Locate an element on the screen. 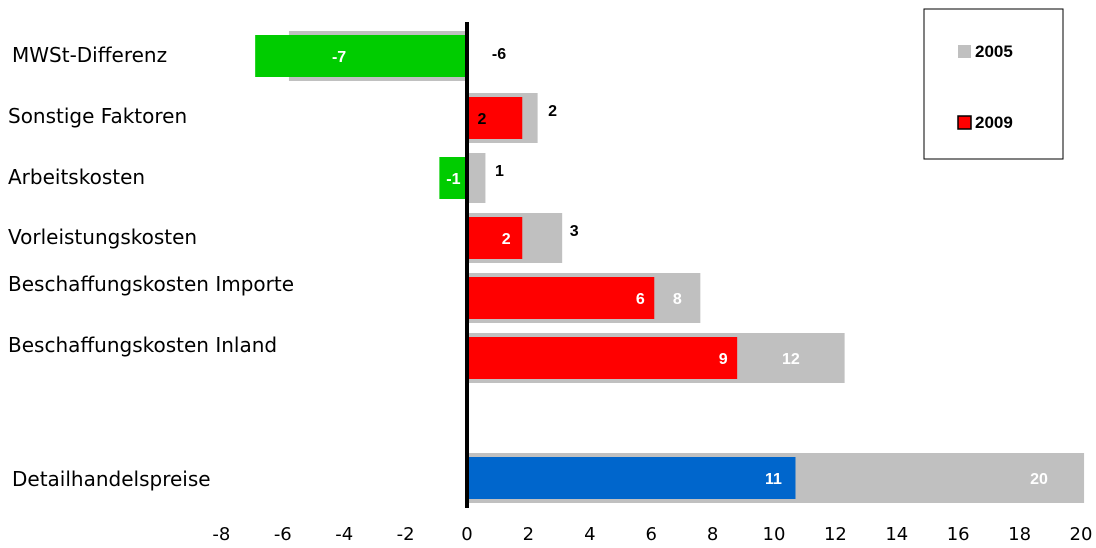  value-label-2005-beschaffungskosten-inland: 12 is located at coordinates (791, 359).